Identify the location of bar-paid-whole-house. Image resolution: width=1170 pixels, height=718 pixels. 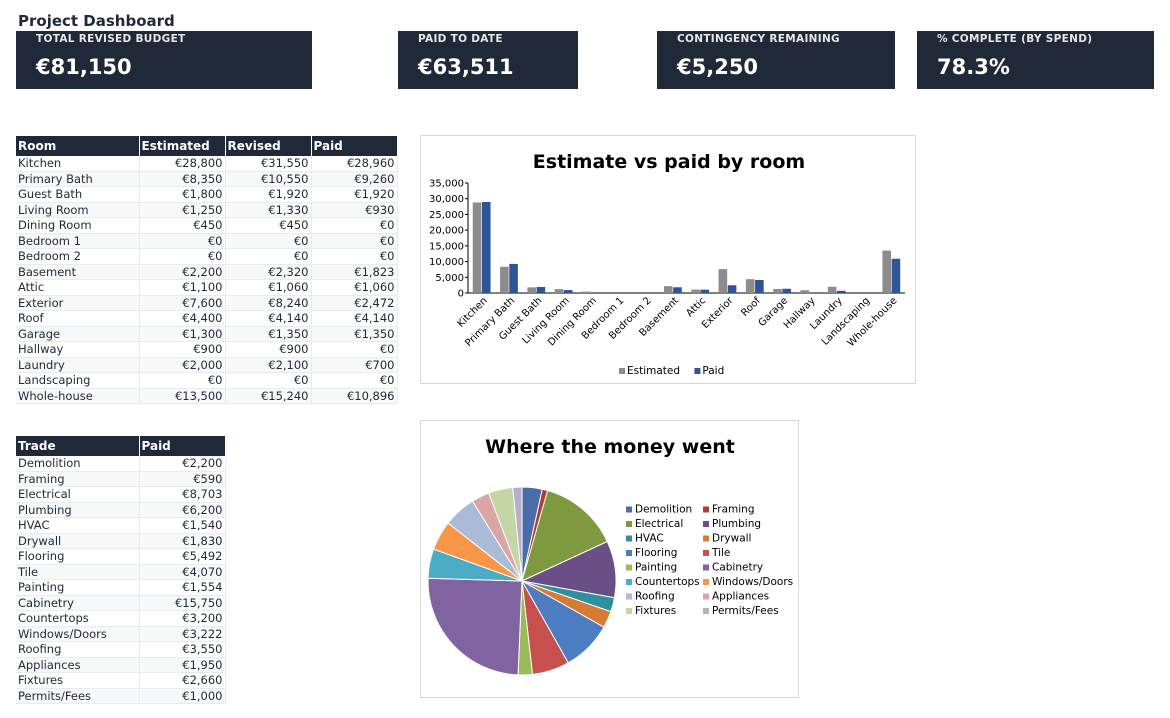
(896, 275).